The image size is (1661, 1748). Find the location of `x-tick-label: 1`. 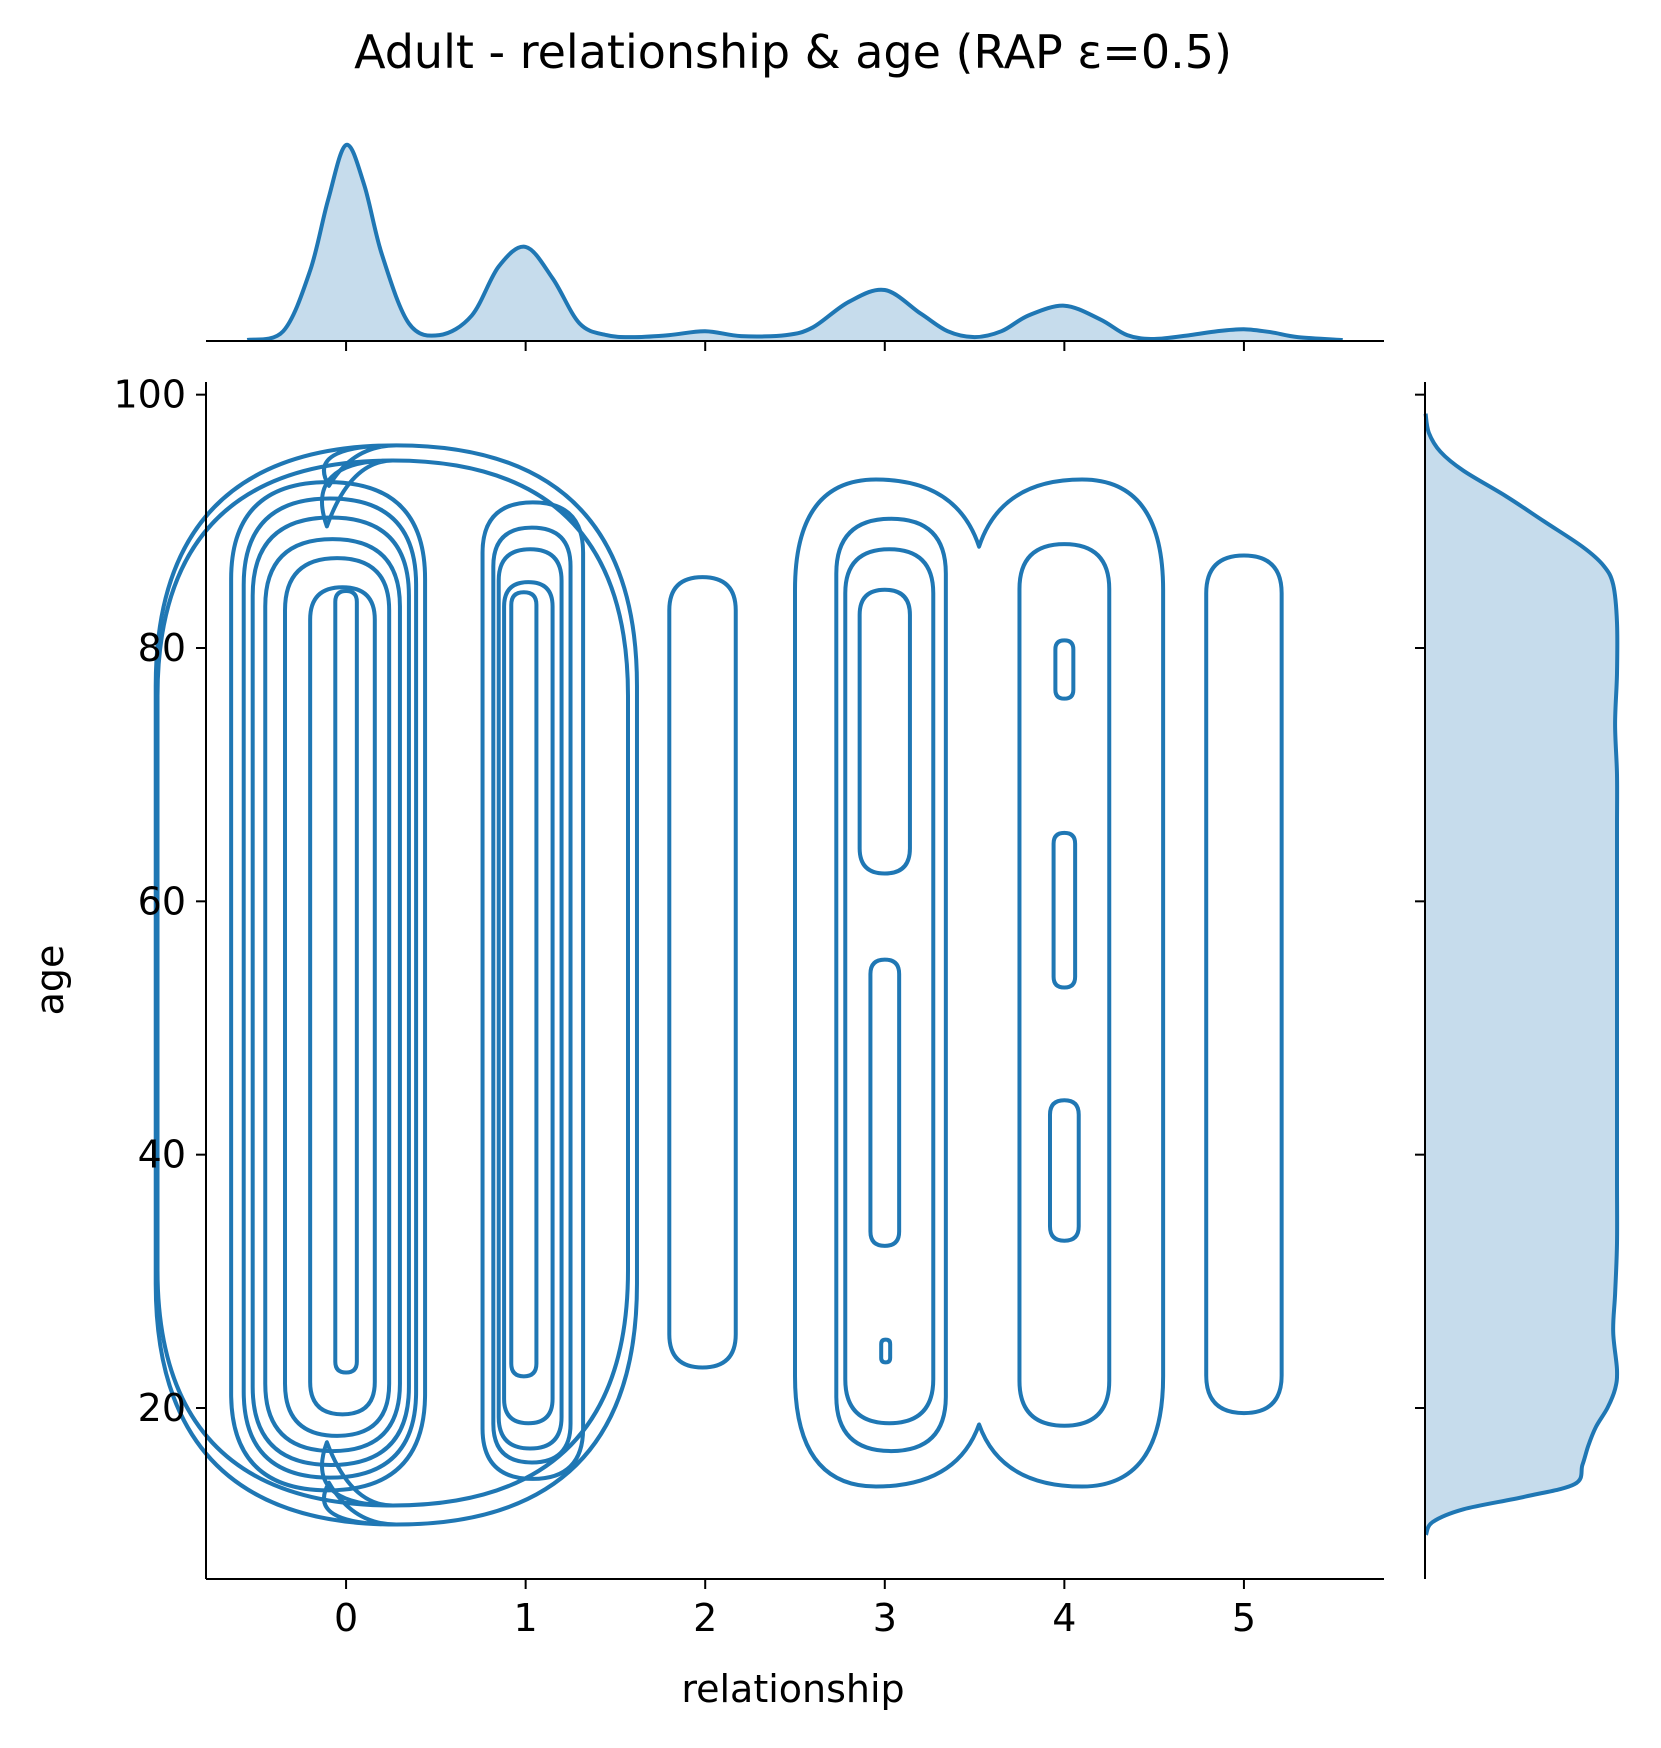

x-tick-label: 1 is located at coordinates (526, 1618).